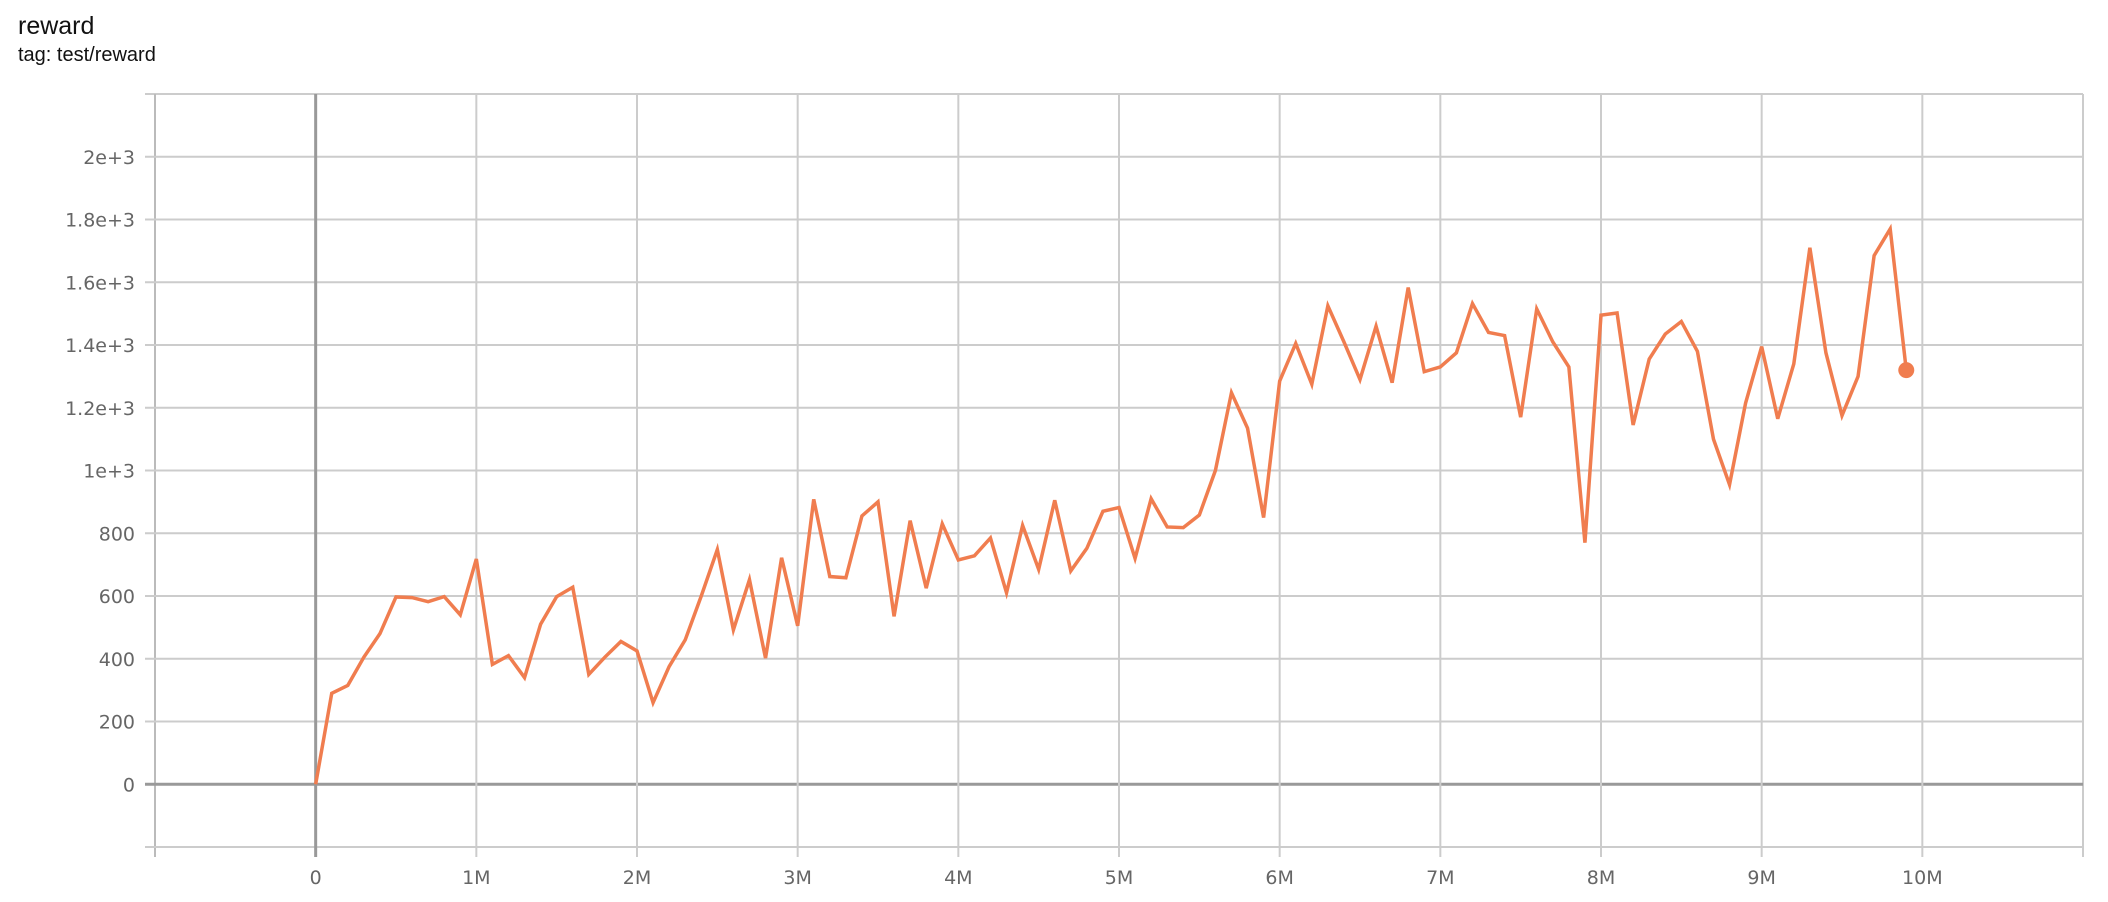 This screenshot has height=902, width=2108. Describe the element at coordinates (958, 878) in the screenshot. I see `x-tick-label: 4M` at that location.